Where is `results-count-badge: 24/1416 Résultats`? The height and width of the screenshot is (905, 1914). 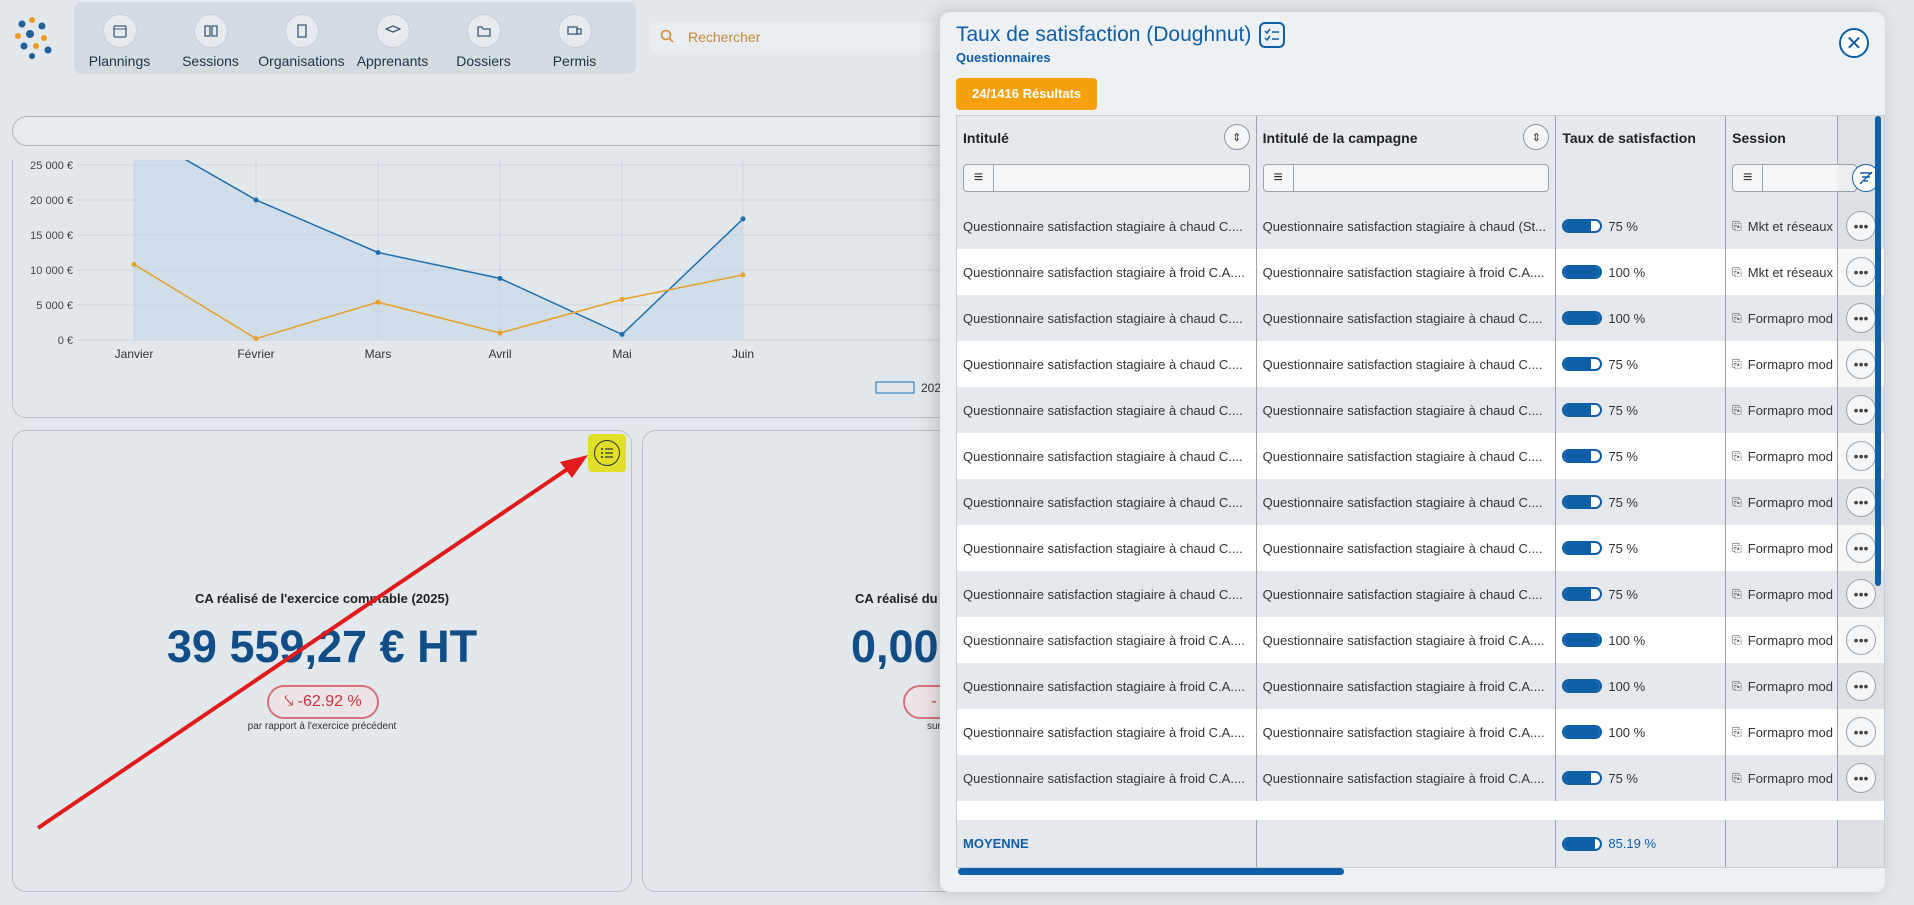 results-count-badge: 24/1416 Résultats is located at coordinates (1027, 94).